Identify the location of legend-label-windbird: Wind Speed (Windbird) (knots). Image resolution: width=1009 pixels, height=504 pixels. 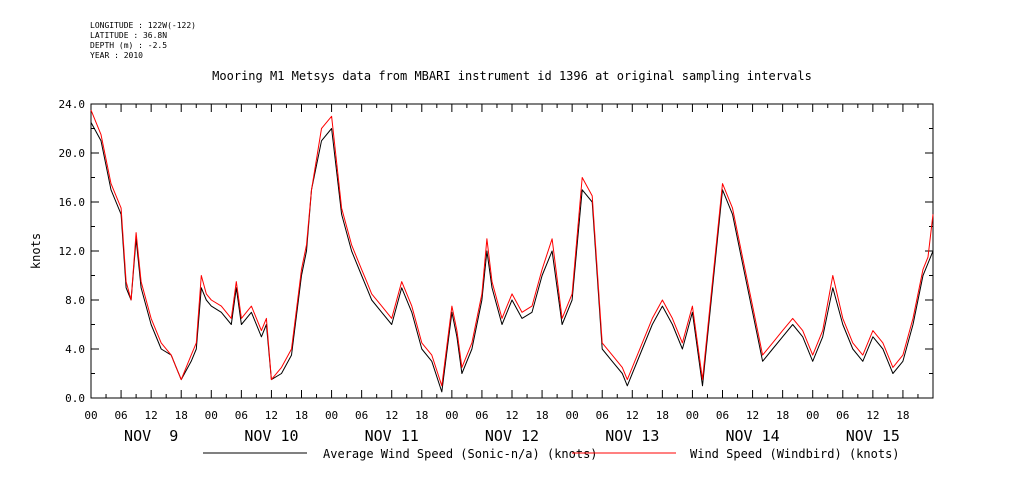
(795, 454).